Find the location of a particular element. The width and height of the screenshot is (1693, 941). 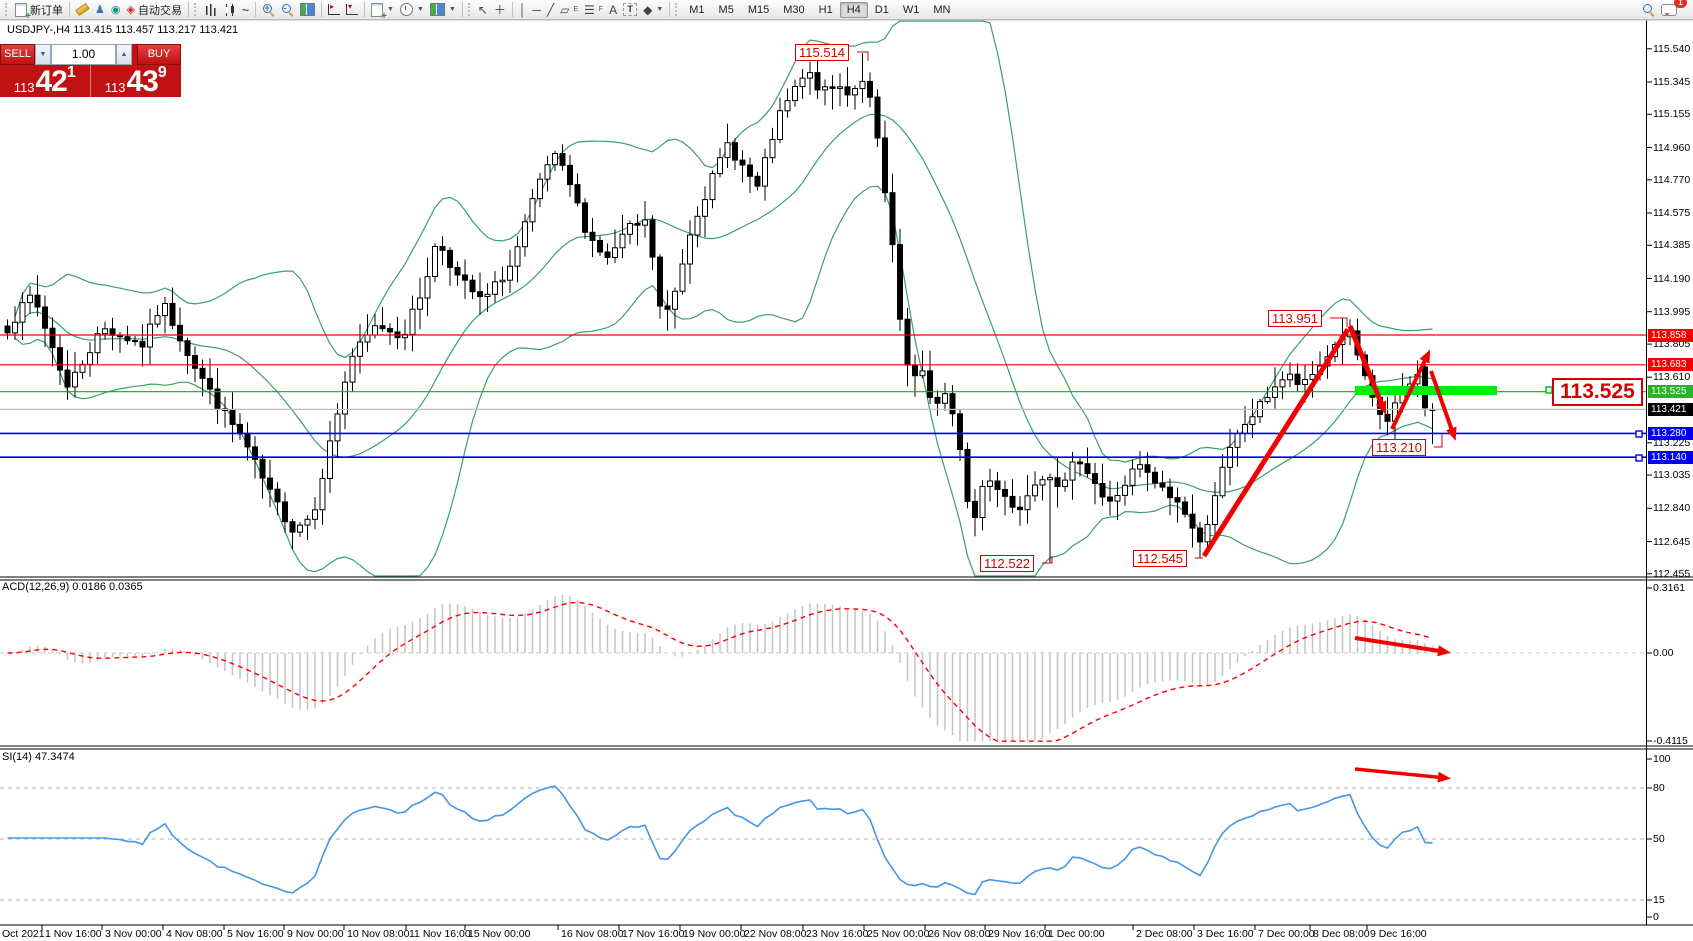

new-order-button: 新订单 is located at coordinates (39, 11).